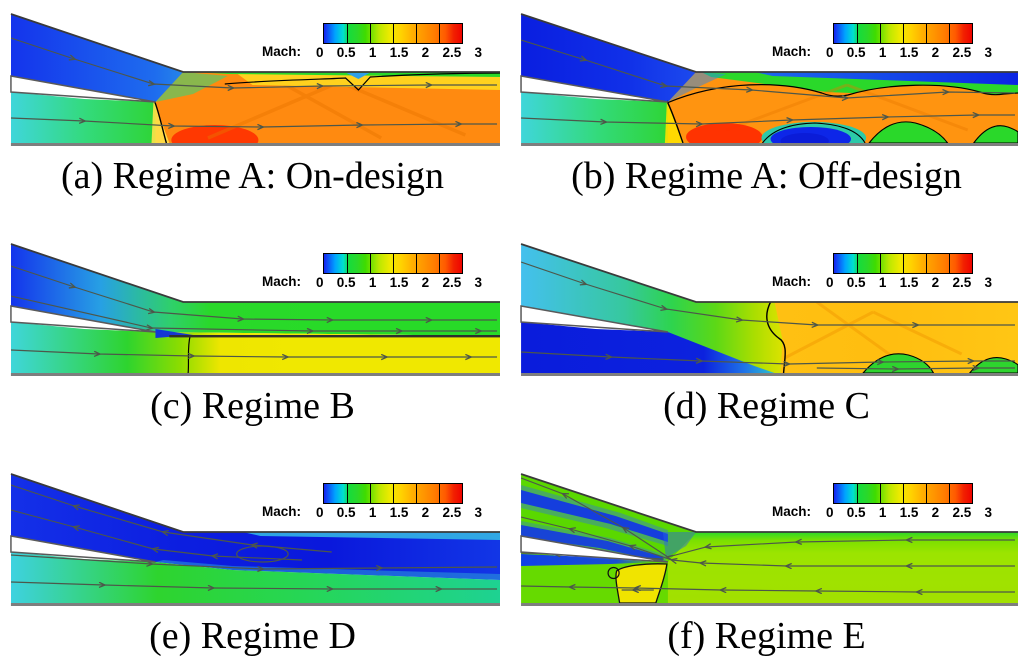 This screenshot has width=1018, height=657. I want to click on recirculation-loop, so click(262, 554).